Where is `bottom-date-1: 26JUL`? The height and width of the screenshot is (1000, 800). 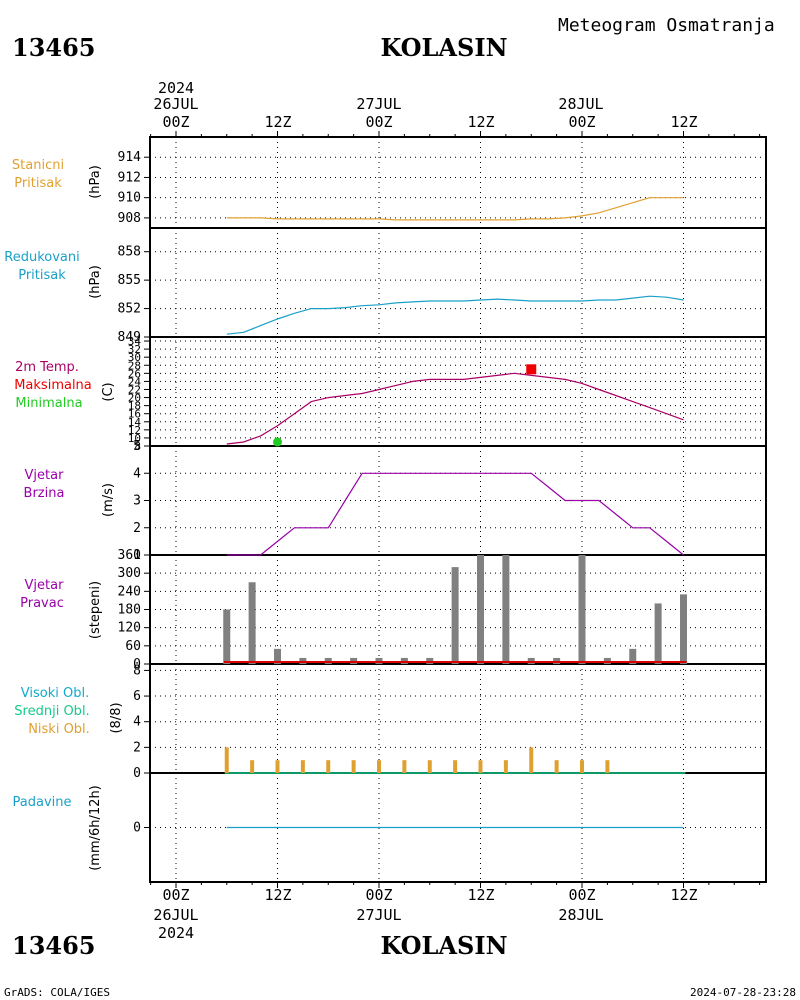
bottom-date-1: 26JUL is located at coordinates (175, 915).